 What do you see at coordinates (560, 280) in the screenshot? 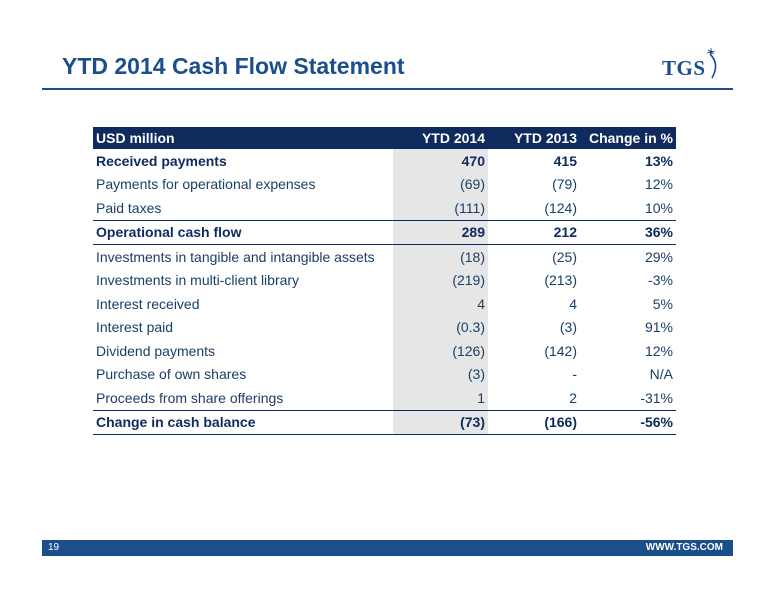
I see `row-ytd2013: (213)` at bounding box center [560, 280].